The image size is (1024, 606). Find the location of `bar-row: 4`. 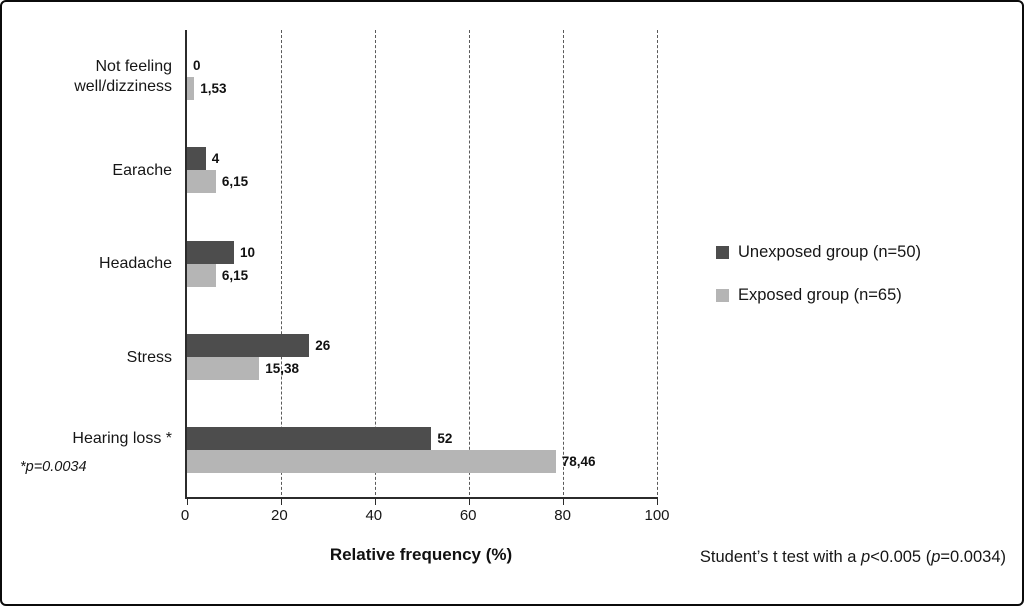

bar-row: 4 is located at coordinates (422, 159).